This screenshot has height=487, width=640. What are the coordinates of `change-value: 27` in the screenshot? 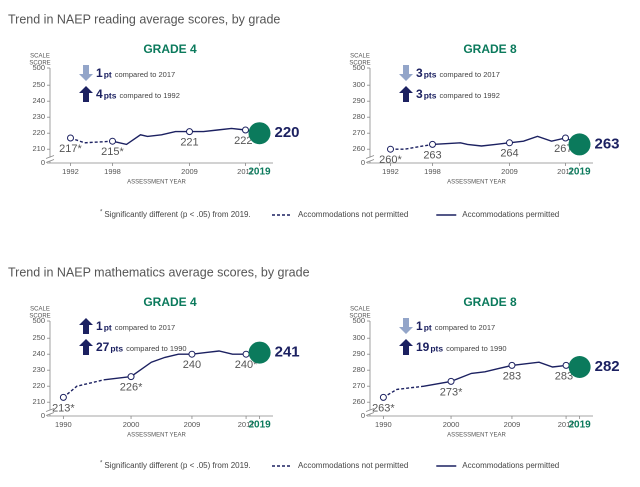 It's located at (103, 347).